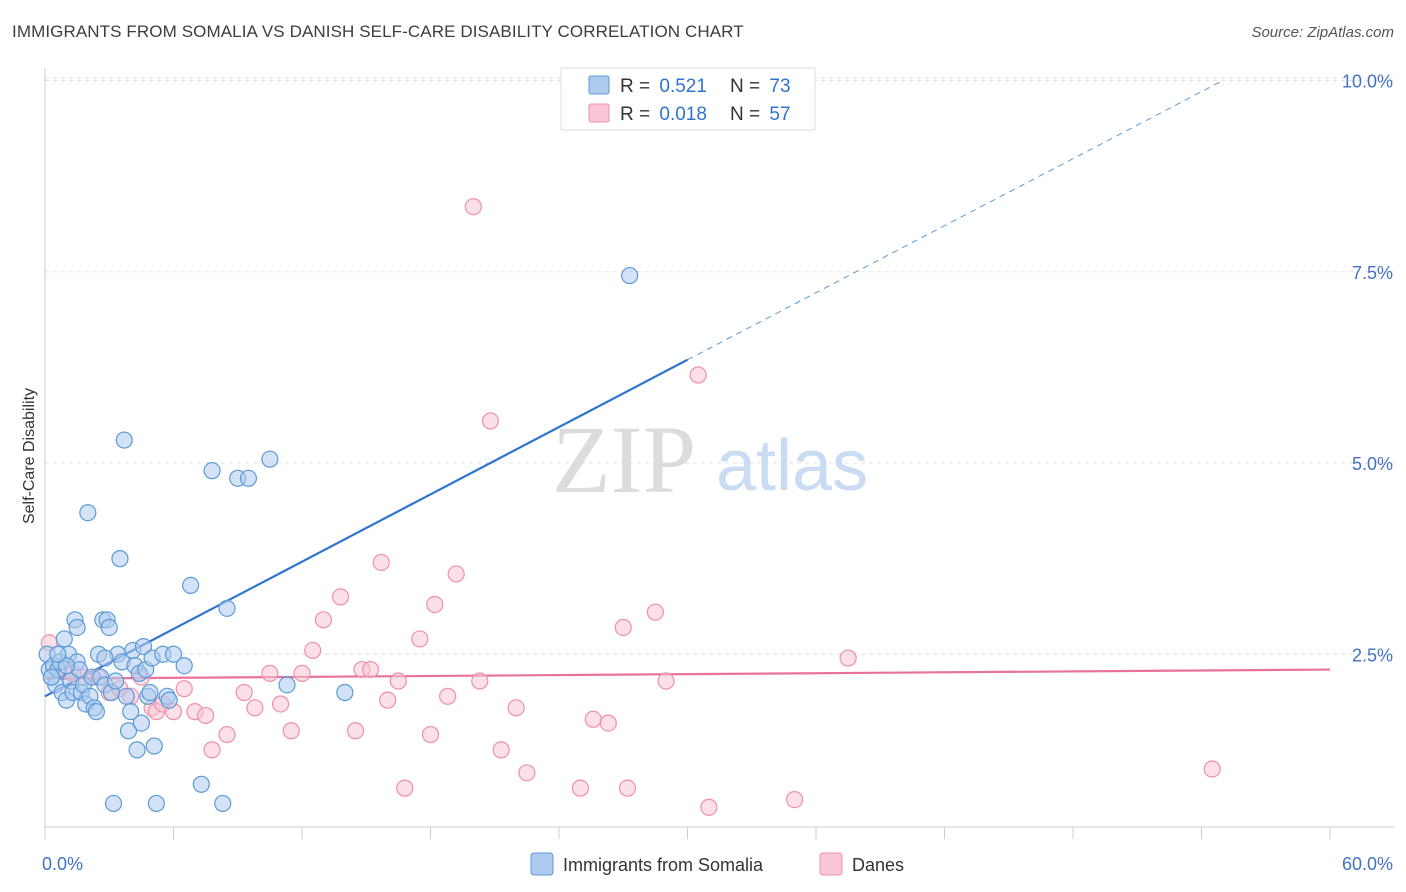 Image resolution: width=1406 pixels, height=892 pixels. I want to click on y-tick-label: 2.5%, so click(1372, 655).